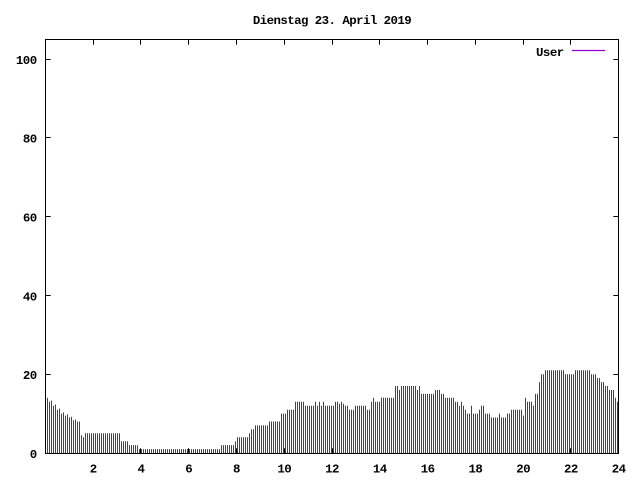  I want to click on svg-text: 60, so click(30, 219).